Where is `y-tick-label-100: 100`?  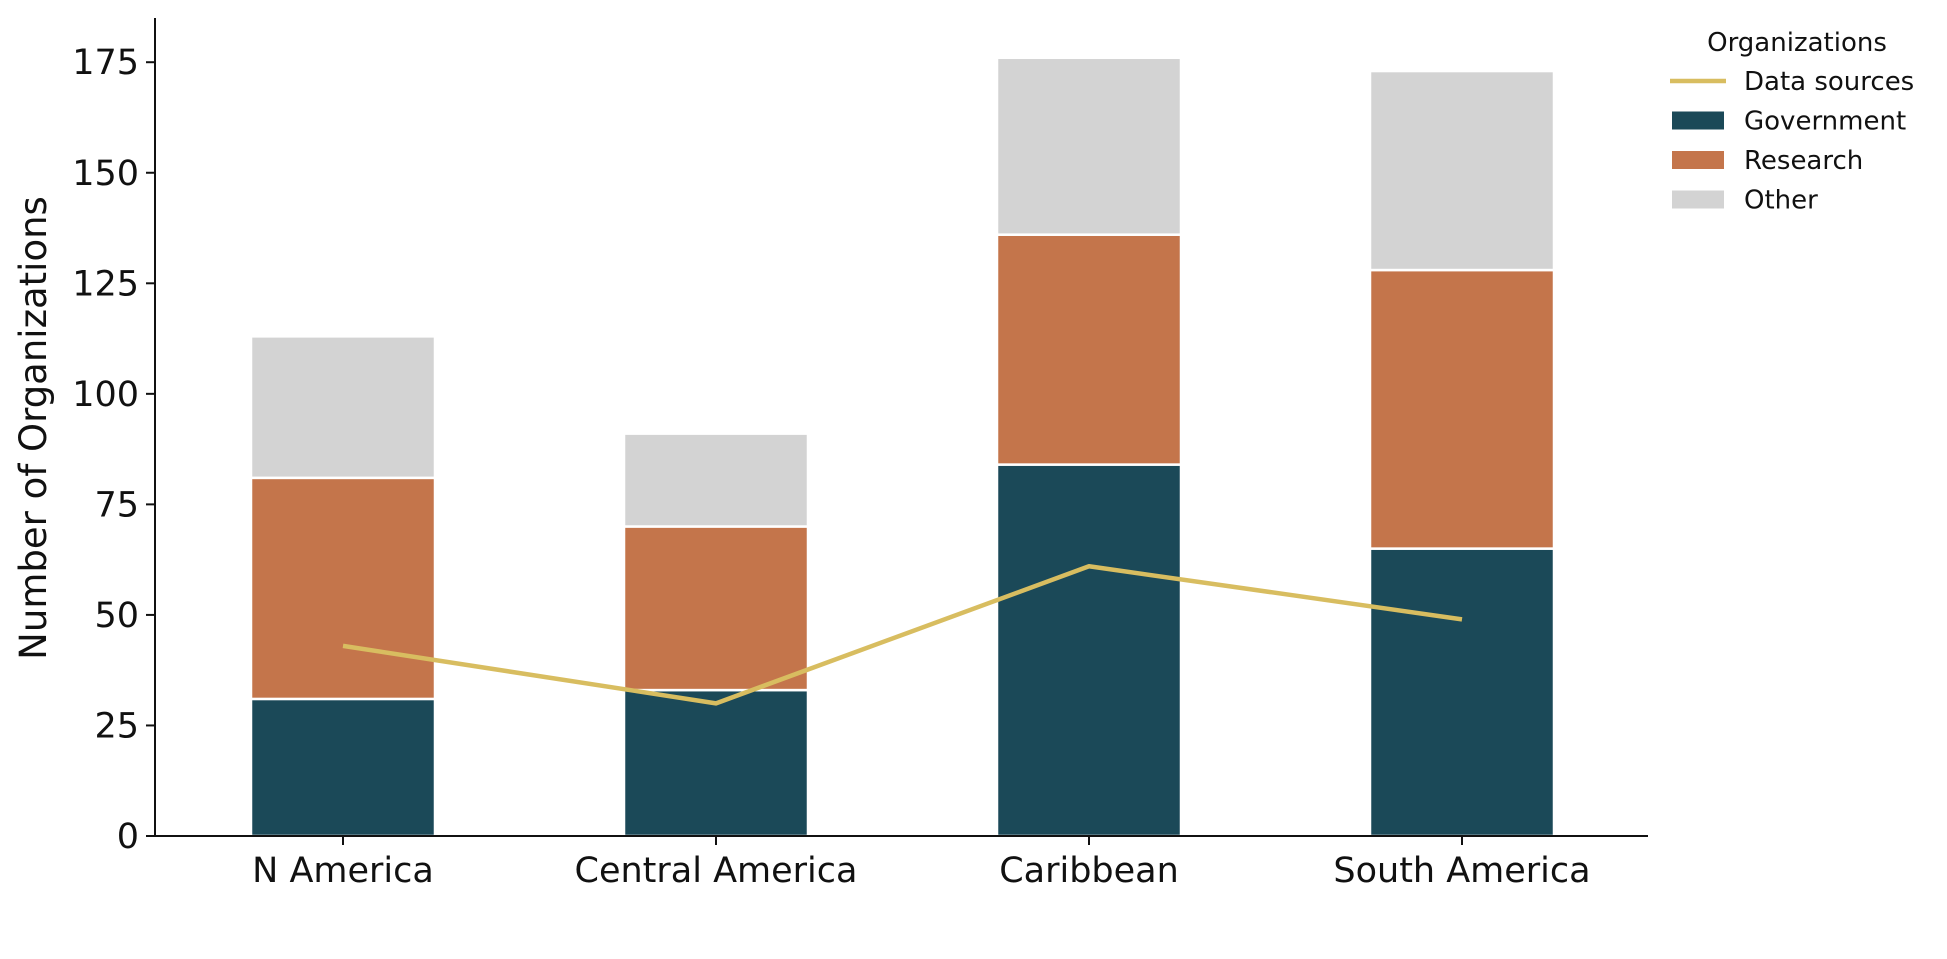
y-tick-label-100: 100 is located at coordinates (105, 395).